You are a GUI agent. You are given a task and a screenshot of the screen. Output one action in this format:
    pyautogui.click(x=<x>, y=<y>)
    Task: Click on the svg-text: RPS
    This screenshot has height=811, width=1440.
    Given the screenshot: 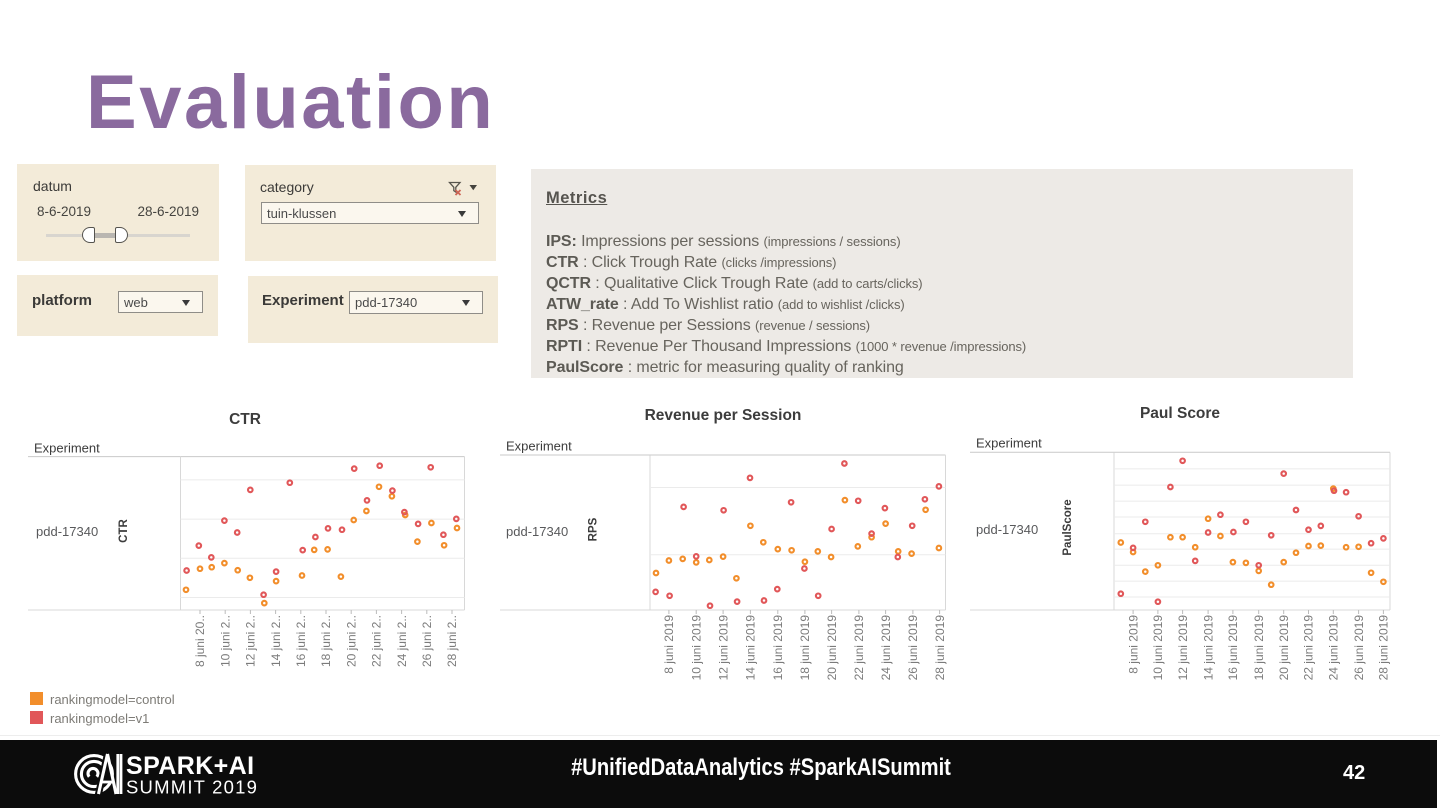 What is the action you would take?
    pyautogui.click(x=594, y=529)
    